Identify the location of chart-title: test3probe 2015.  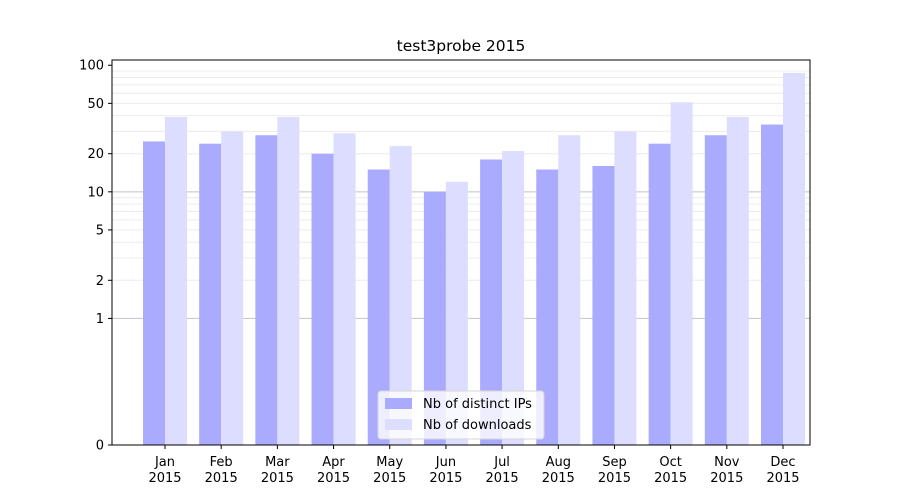
(461, 46).